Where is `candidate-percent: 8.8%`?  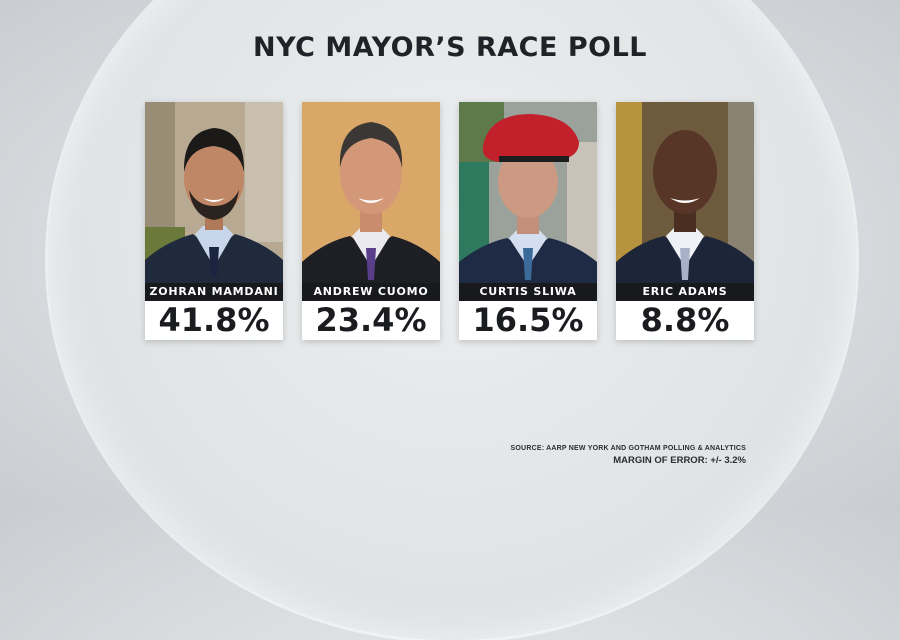 candidate-percent: 8.8% is located at coordinates (685, 320).